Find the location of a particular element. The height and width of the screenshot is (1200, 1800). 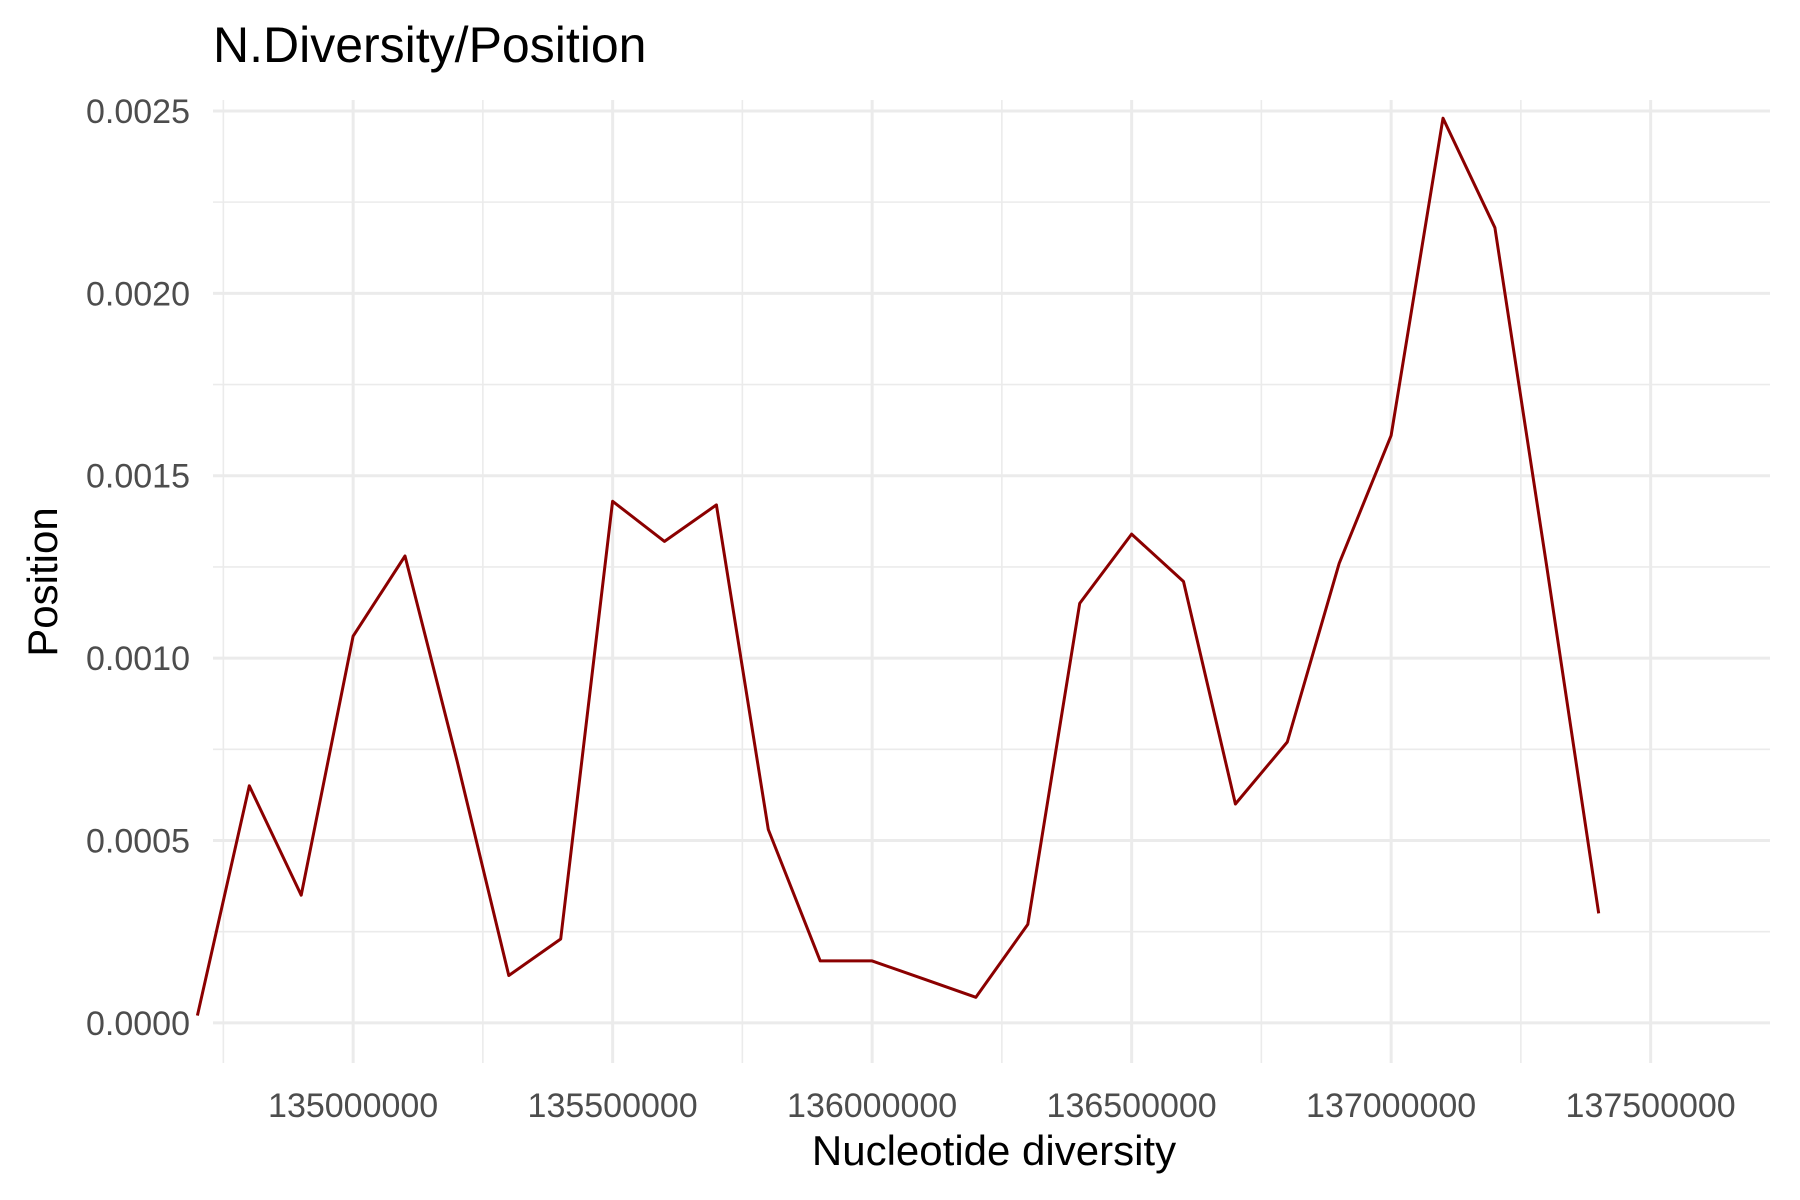

y-tick-label: 0.0020 is located at coordinates (138, 294).